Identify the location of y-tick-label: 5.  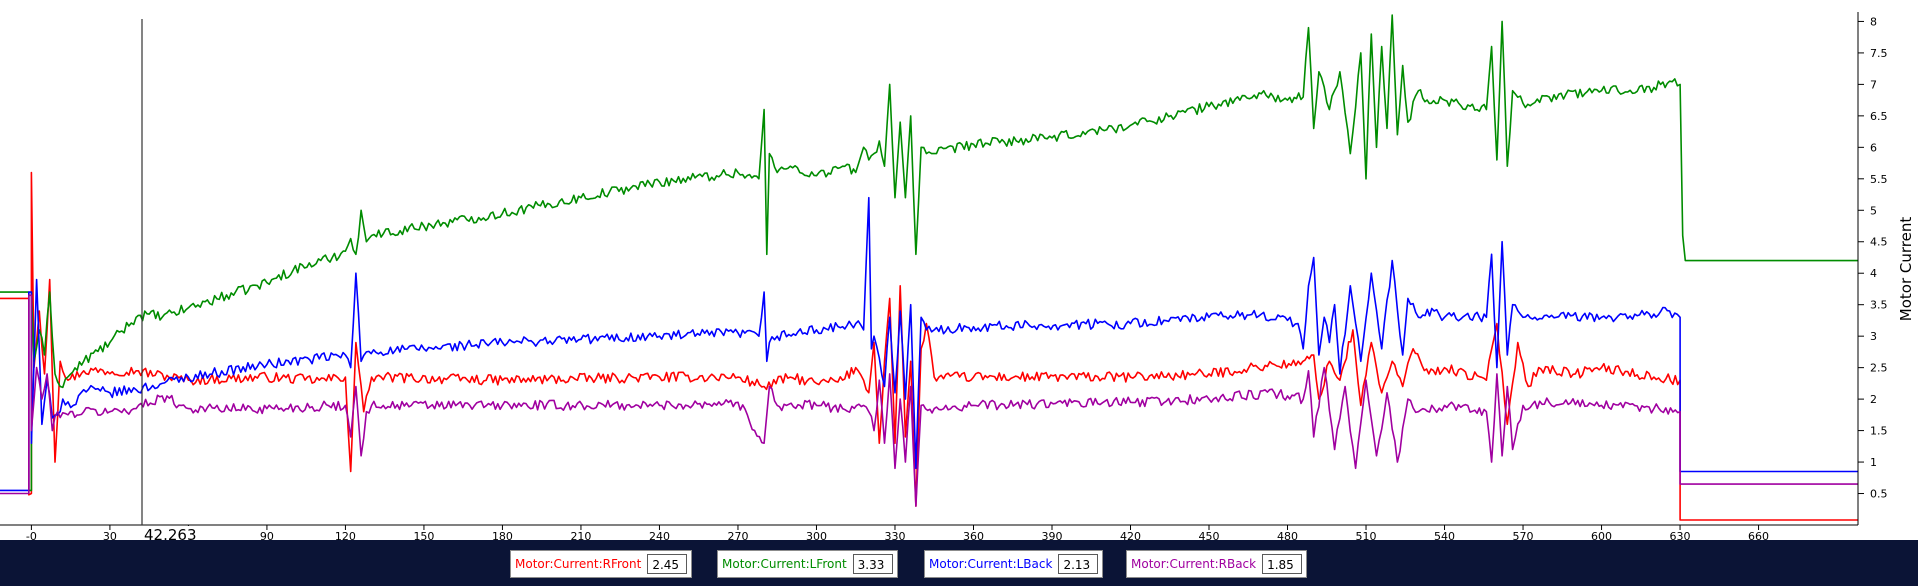
(1873, 210).